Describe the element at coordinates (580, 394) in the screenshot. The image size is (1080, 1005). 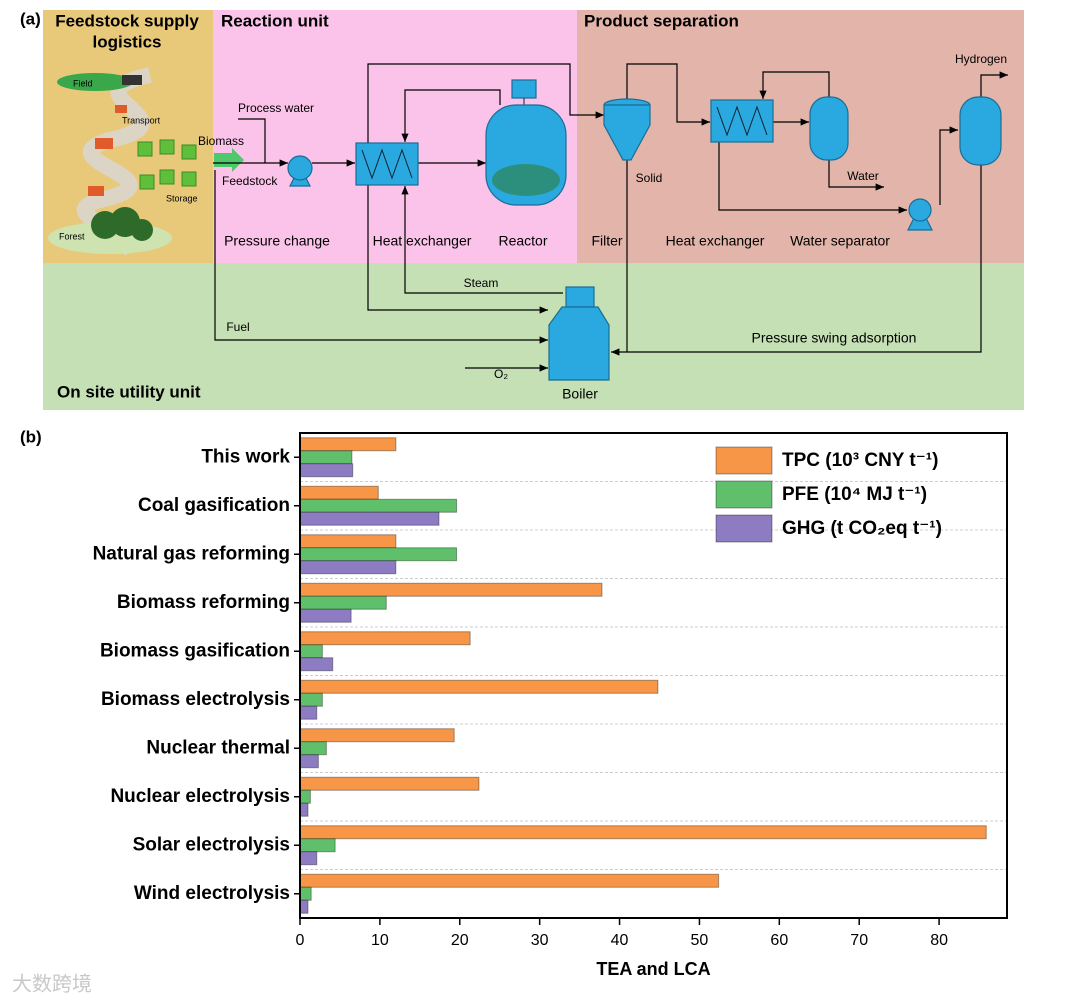
I see `label: Boiler` at that location.